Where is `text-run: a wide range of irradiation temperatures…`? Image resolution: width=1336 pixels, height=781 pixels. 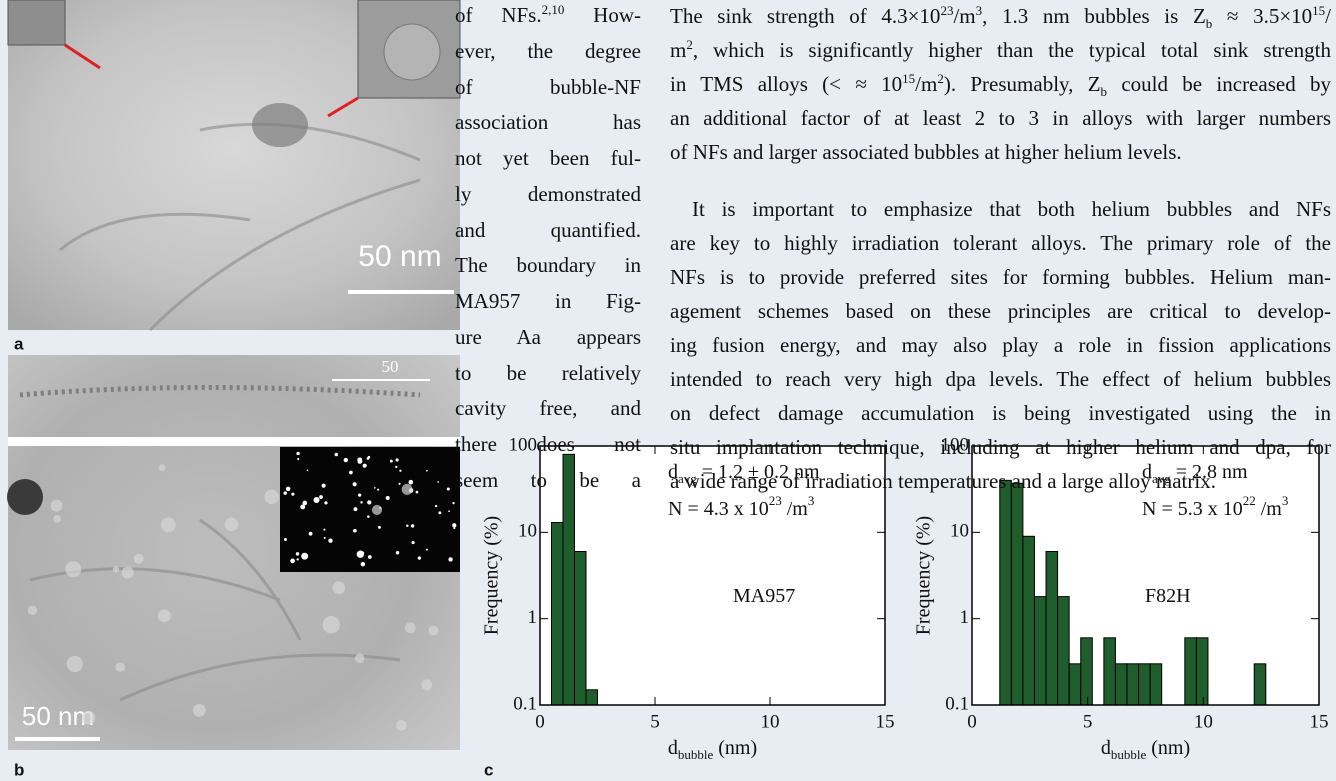 text-run: a wide range of irradiation temperatures… is located at coordinates (943, 481).